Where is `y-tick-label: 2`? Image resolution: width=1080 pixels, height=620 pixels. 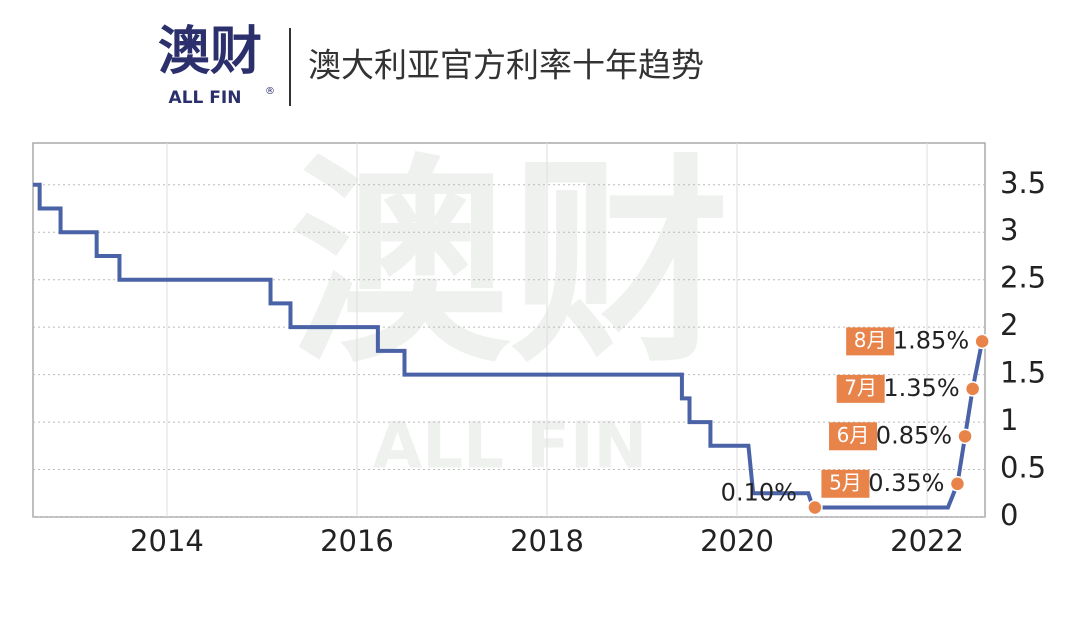
y-tick-label: 2 is located at coordinates (1009, 325).